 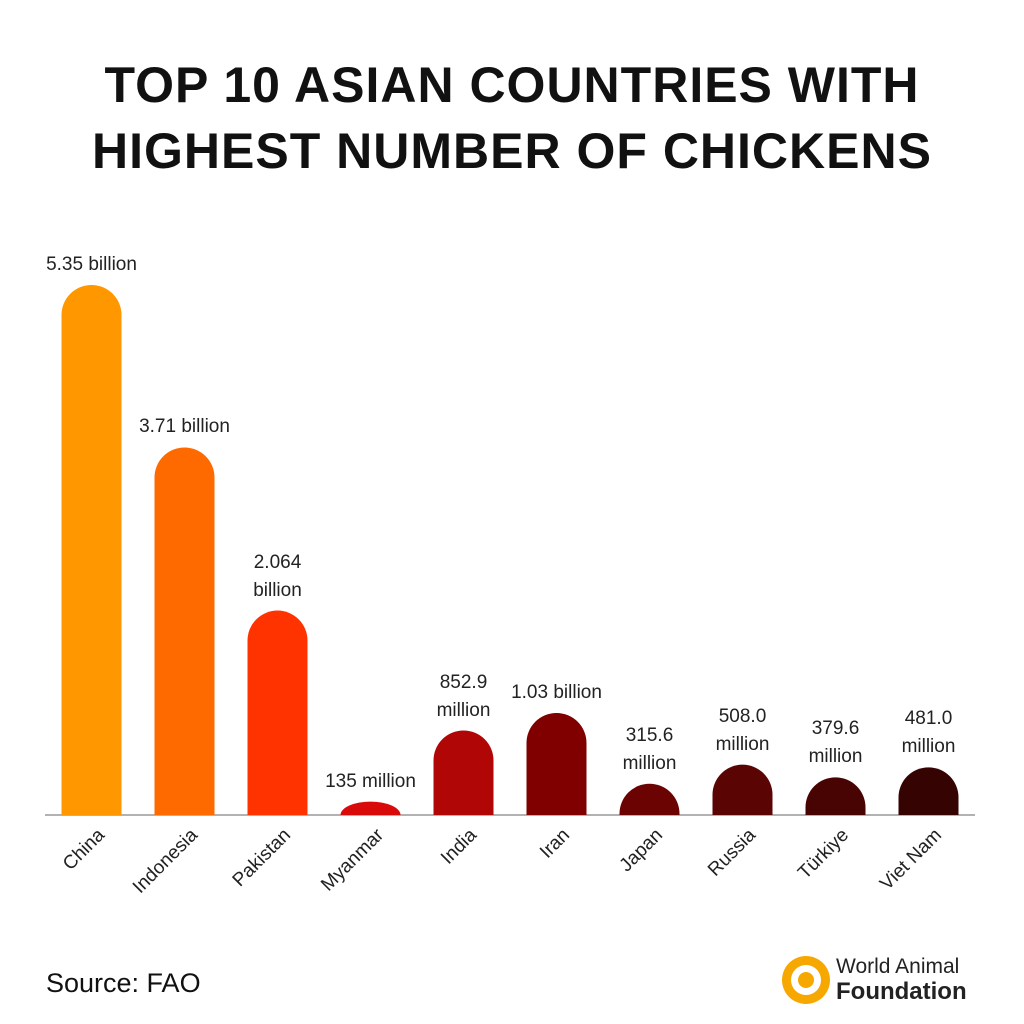 What do you see at coordinates (370, 781) in the screenshot?
I see `value-label: 135 million` at bounding box center [370, 781].